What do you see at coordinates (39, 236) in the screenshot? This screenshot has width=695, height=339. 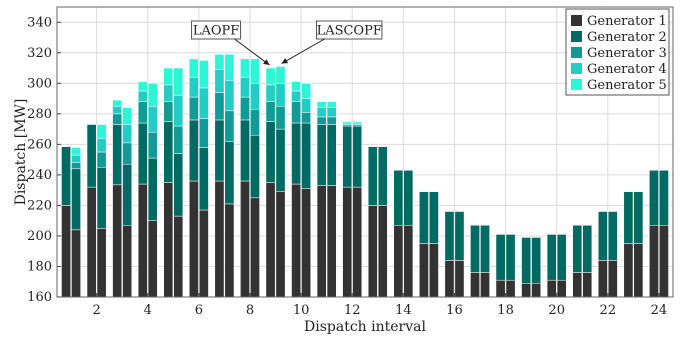 I see `y-tick-label: 200` at bounding box center [39, 236].